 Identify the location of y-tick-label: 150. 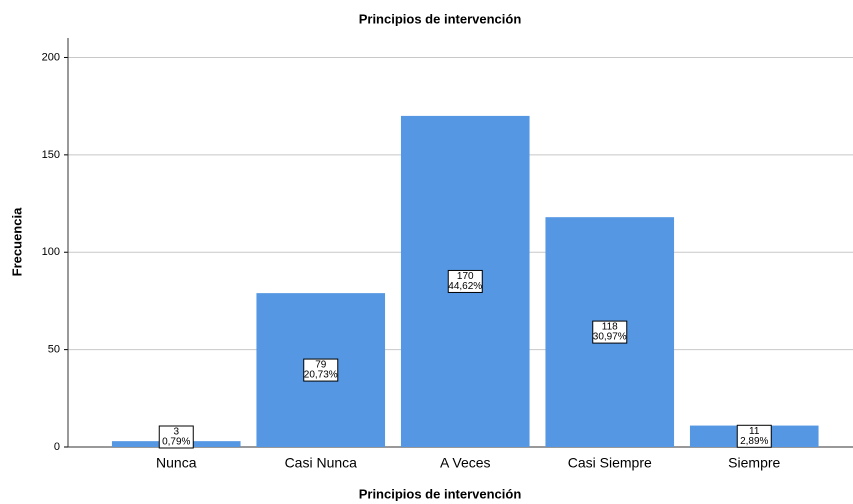
(51, 155).